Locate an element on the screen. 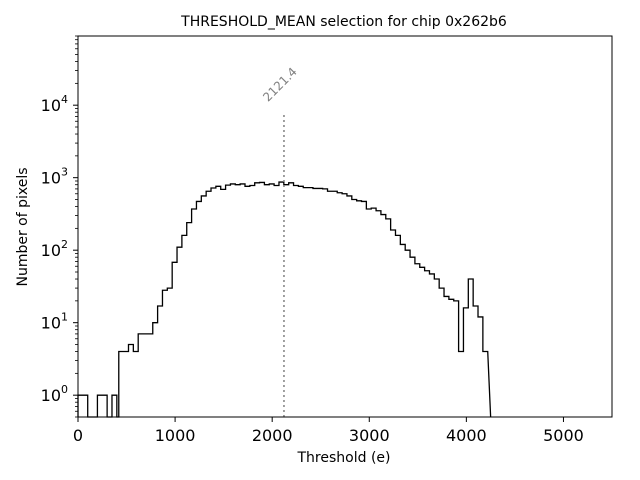  y-tick-label: 10³ is located at coordinates (54, 177).